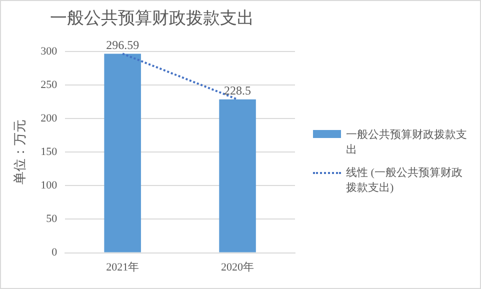 The height and width of the screenshot is (289, 481). I want to click on y-axis-title: 单位：万元, so click(20, 152).